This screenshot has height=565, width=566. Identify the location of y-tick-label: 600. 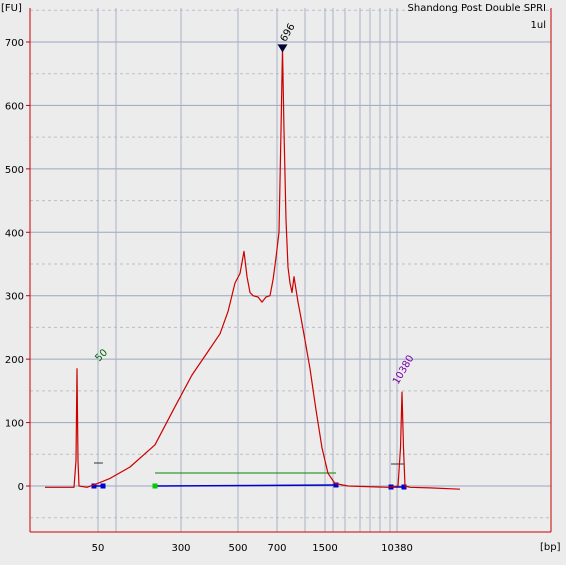
(14, 106).